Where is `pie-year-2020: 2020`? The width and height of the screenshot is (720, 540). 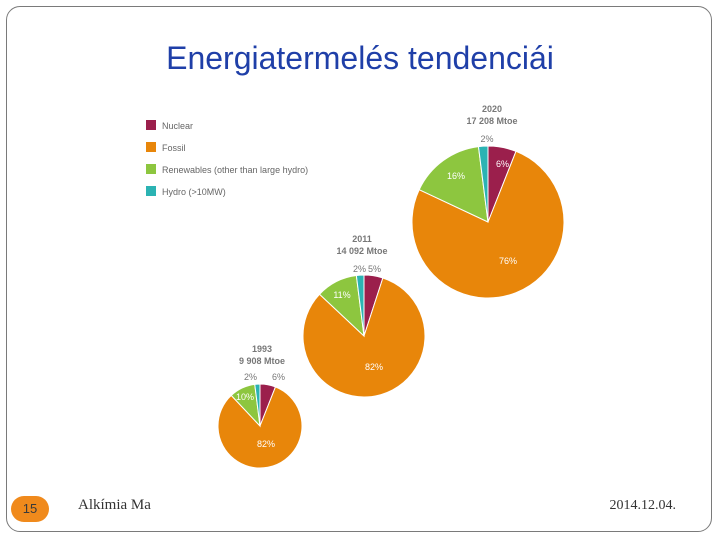 pie-year-2020: 2020 is located at coordinates (492, 109).